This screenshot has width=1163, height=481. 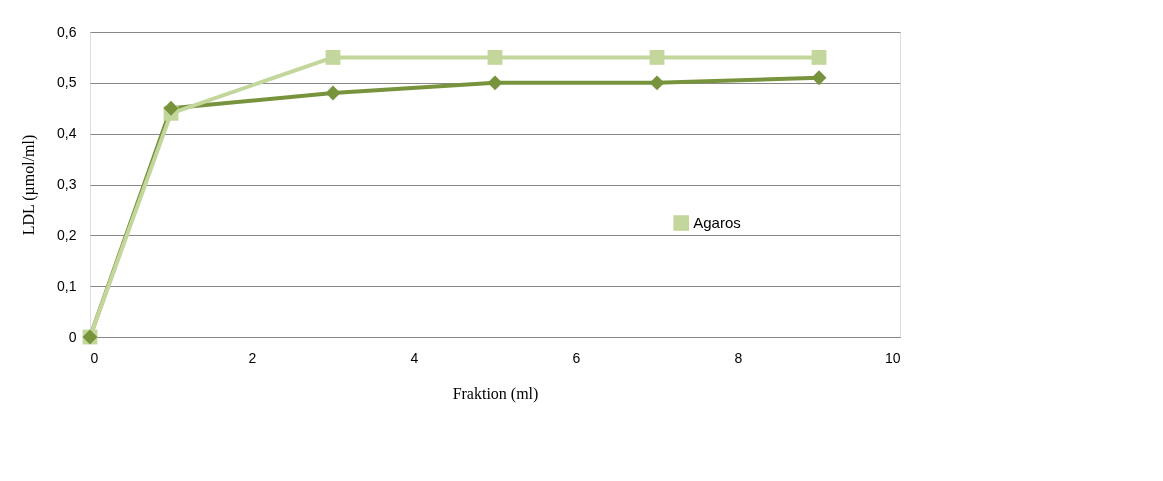 I want to click on y-tick-label: 0, so click(x=72, y=336).